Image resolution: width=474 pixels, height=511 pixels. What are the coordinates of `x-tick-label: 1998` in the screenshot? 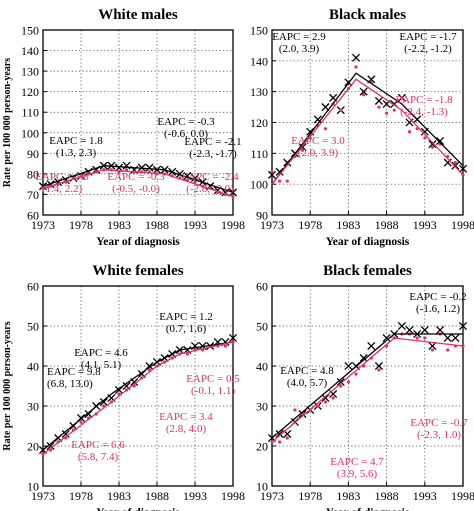 It's located at (233, 496).